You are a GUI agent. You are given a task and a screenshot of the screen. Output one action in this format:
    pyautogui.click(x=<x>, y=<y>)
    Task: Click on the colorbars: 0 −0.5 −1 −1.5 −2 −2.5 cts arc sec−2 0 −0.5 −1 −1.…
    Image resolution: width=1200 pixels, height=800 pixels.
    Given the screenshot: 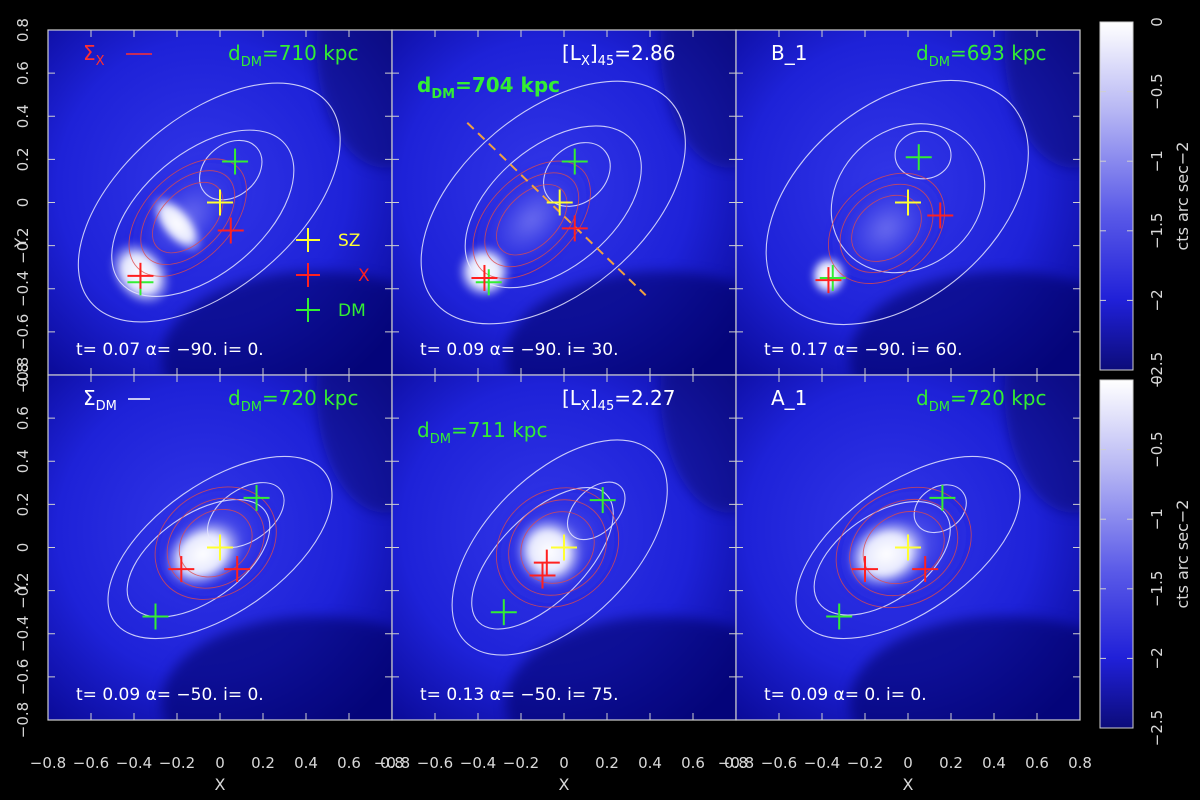 What is the action you would take?
    pyautogui.click(x=1145, y=381)
    